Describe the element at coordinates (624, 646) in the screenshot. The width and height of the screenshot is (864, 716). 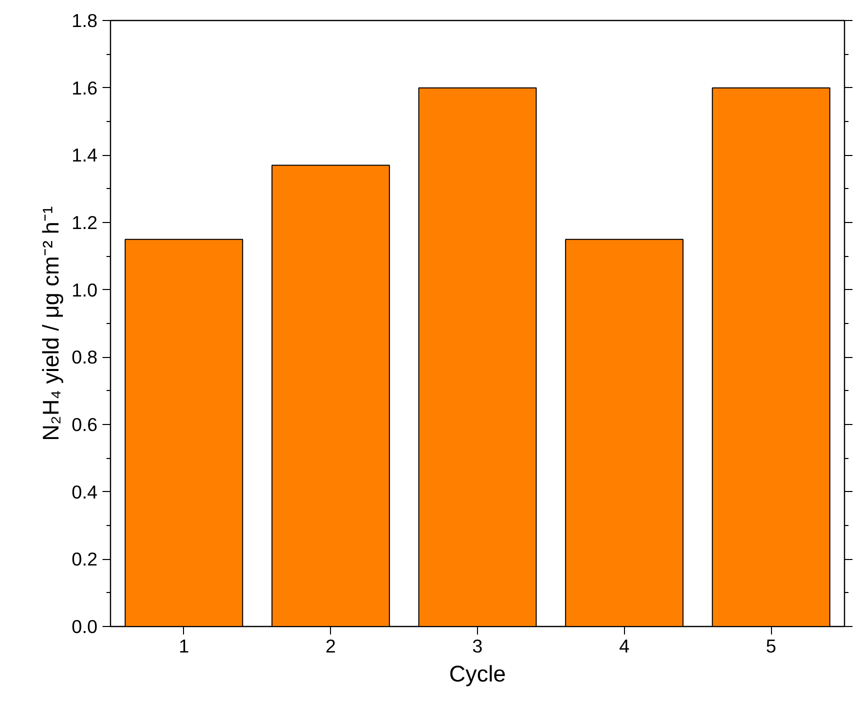
I see `x-tick-label: 4` at that location.